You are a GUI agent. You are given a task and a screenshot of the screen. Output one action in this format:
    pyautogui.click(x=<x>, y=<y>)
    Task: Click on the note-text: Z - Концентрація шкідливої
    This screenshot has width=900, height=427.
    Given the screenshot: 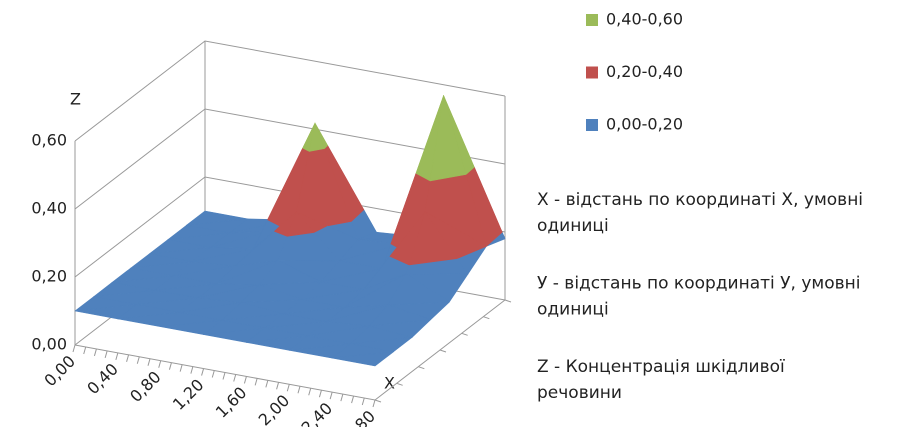 What is the action you would take?
    pyautogui.click(x=661, y=367)
    